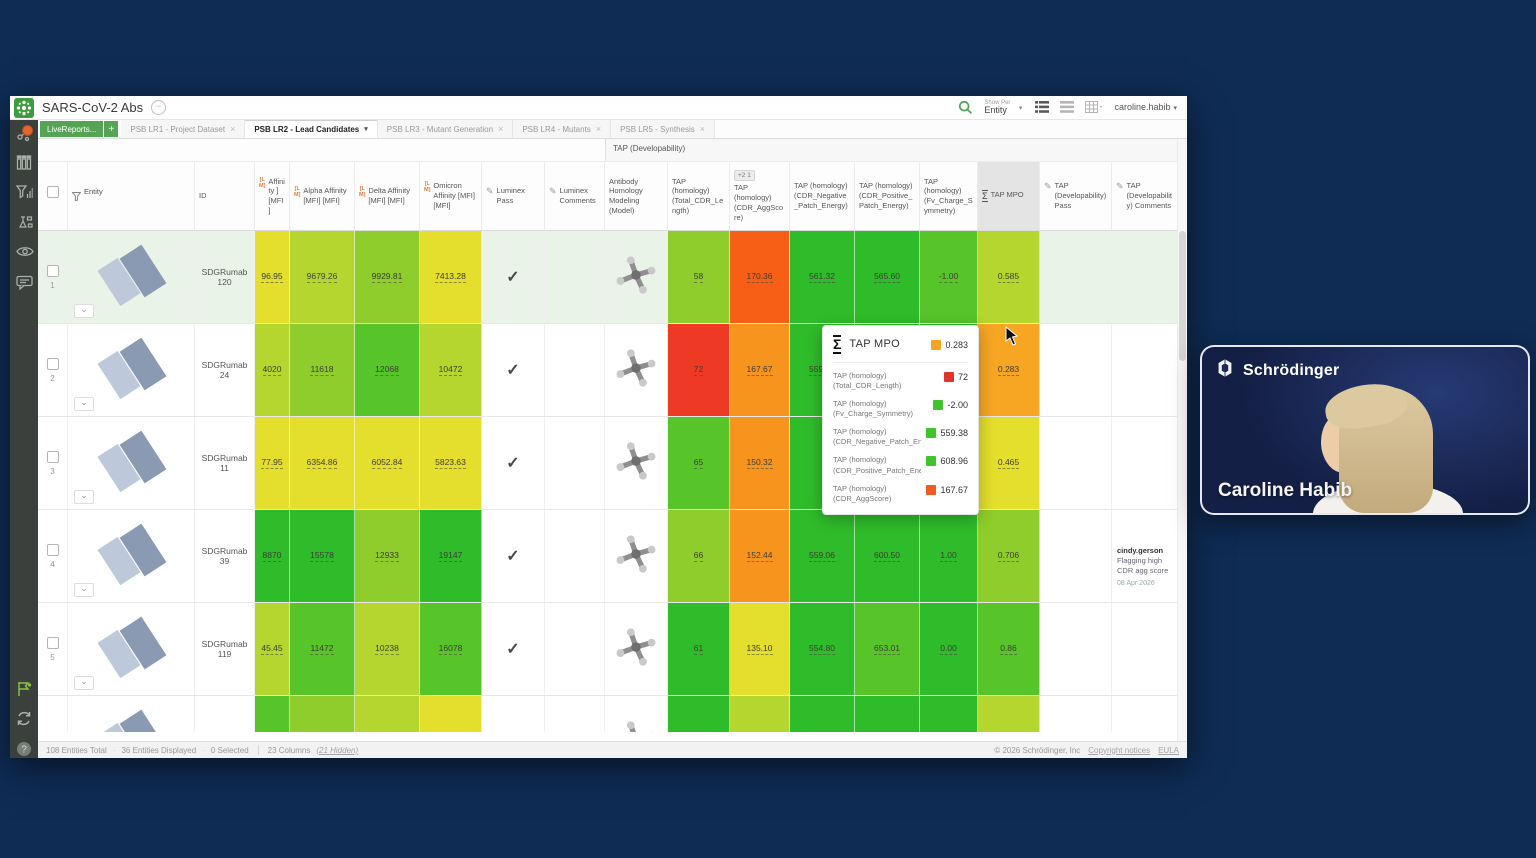 The image size is (1536, 858). Describe the element at coordinates (24, 163) in the screenshot. I see `columns-icon` at that location.